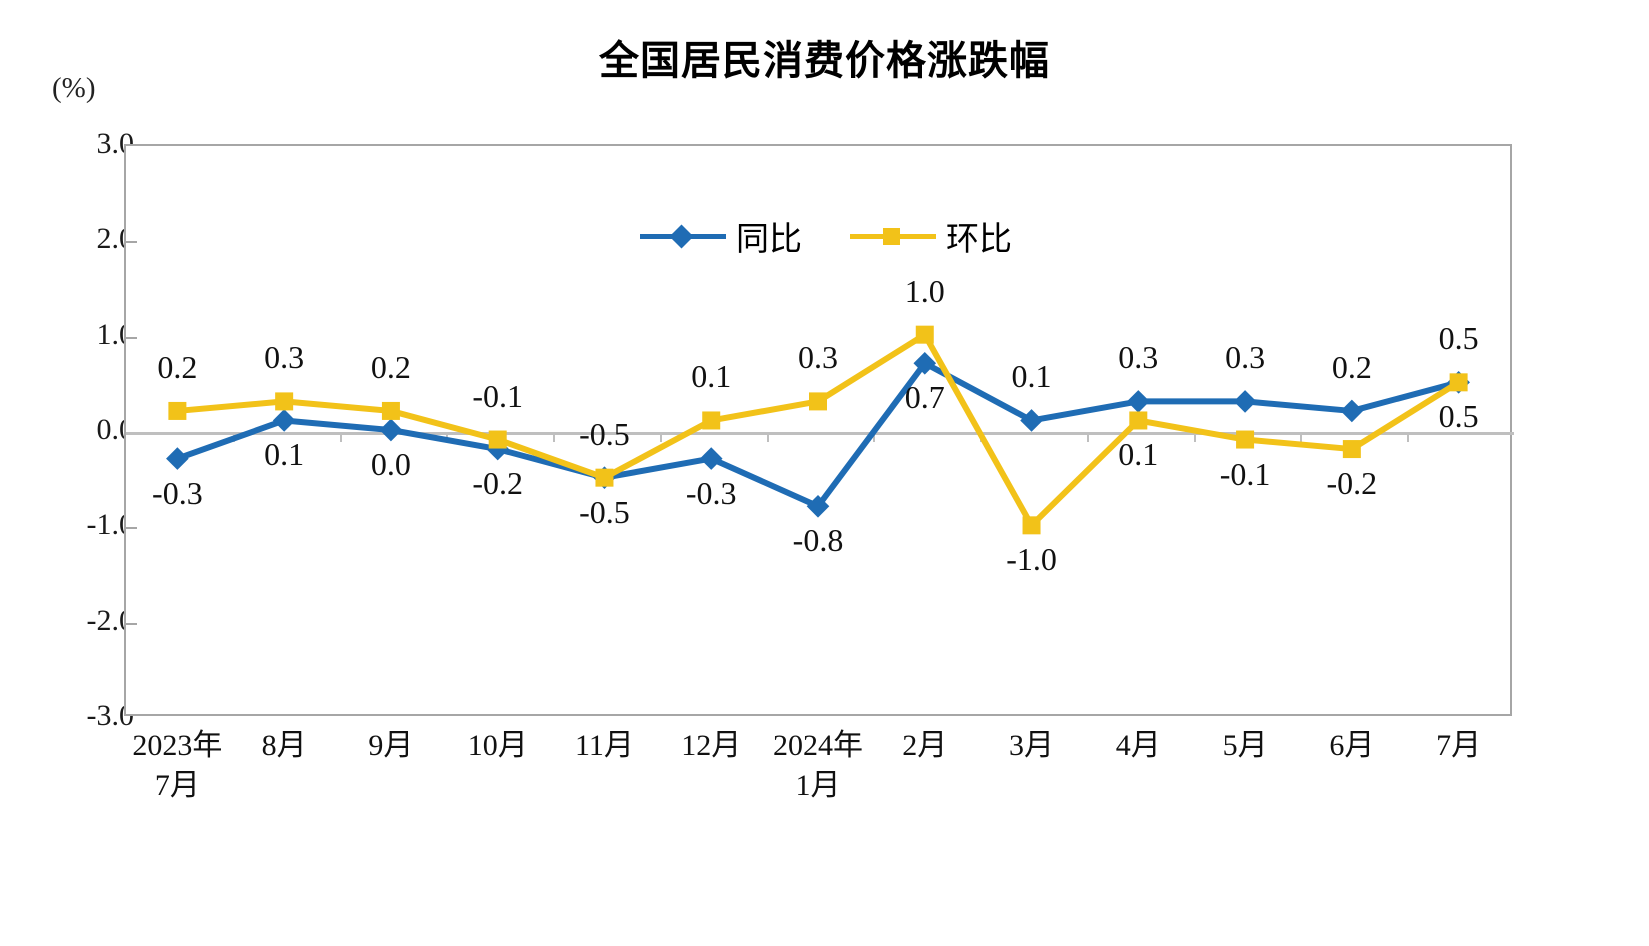  I want to click on x-axis-category-label: 9月, so click(391, 746).